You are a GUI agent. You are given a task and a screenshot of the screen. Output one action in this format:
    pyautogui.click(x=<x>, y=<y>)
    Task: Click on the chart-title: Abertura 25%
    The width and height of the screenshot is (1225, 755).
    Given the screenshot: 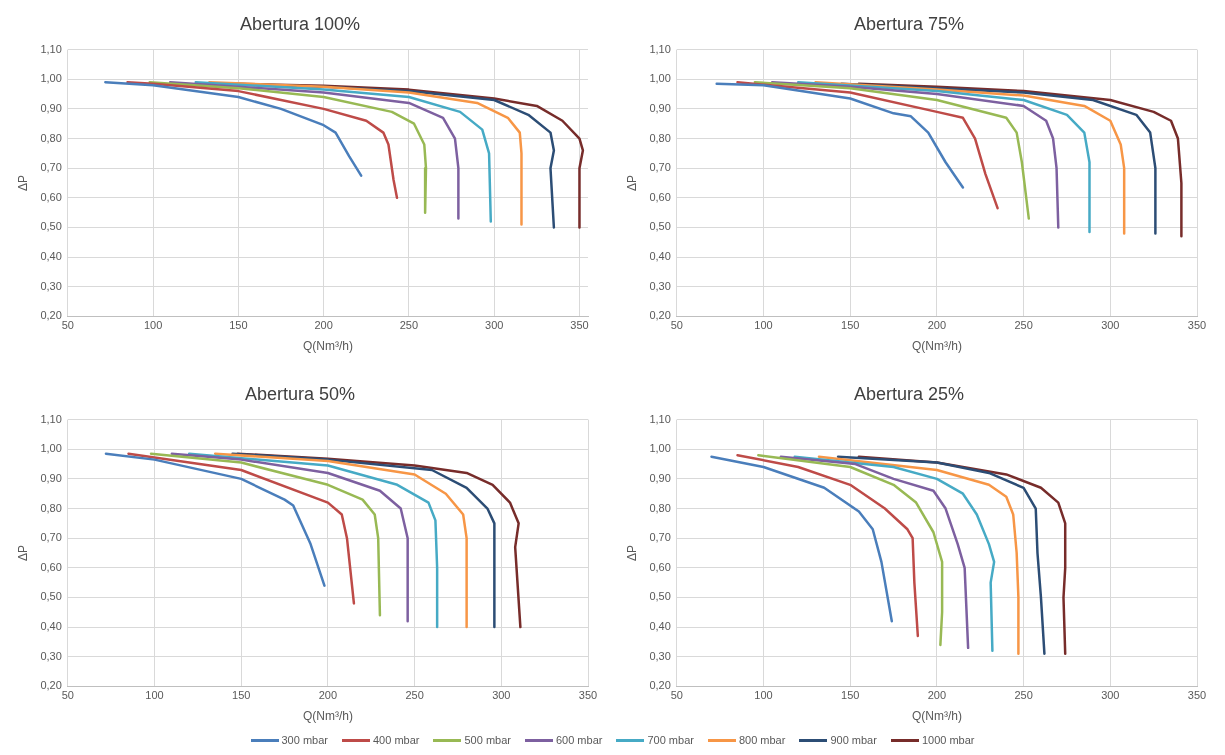 What is the action you would take?
    pyautogui.click(x=909, y=393)
    